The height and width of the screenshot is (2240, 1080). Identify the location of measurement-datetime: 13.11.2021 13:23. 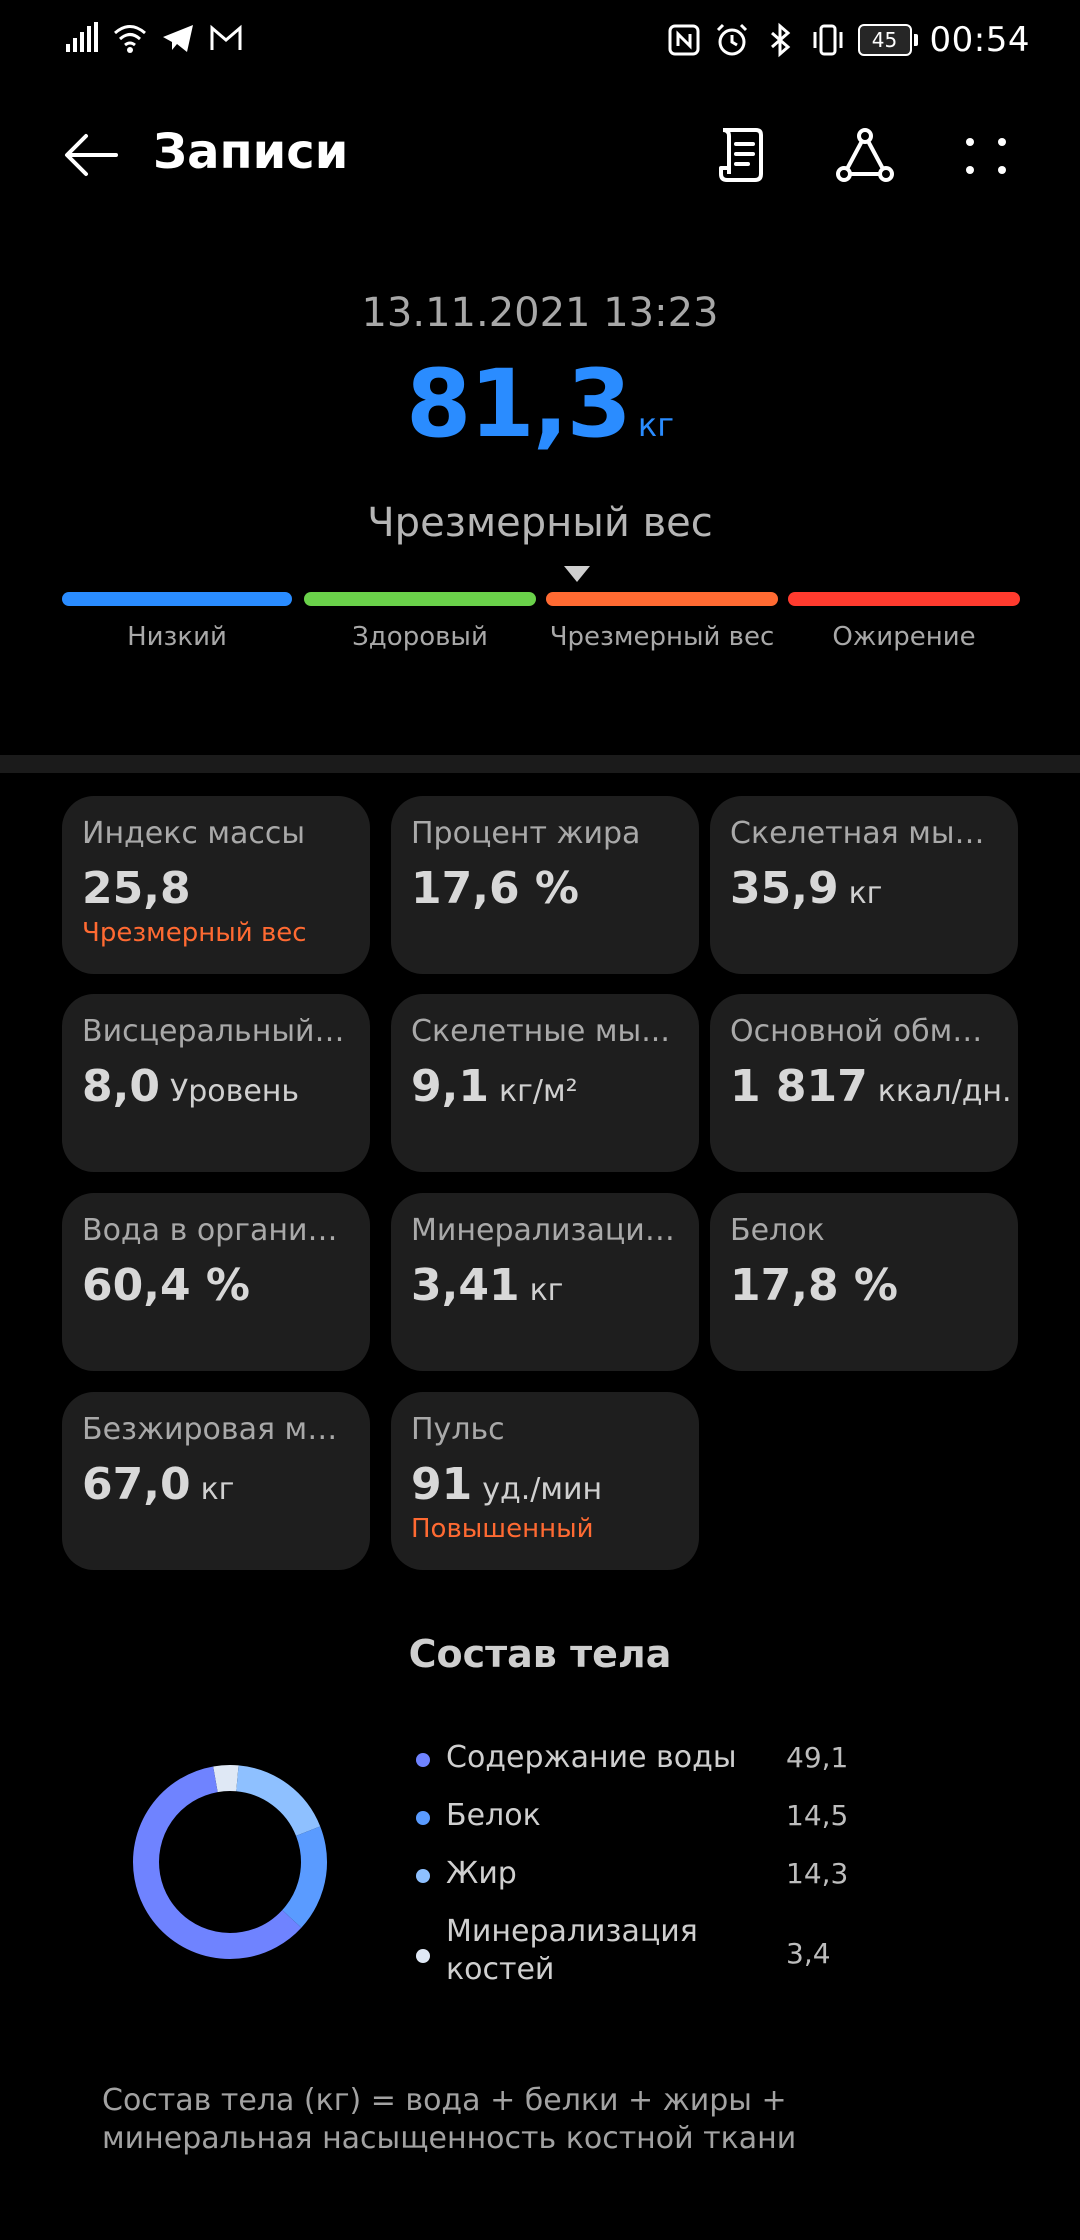
(540, 313).